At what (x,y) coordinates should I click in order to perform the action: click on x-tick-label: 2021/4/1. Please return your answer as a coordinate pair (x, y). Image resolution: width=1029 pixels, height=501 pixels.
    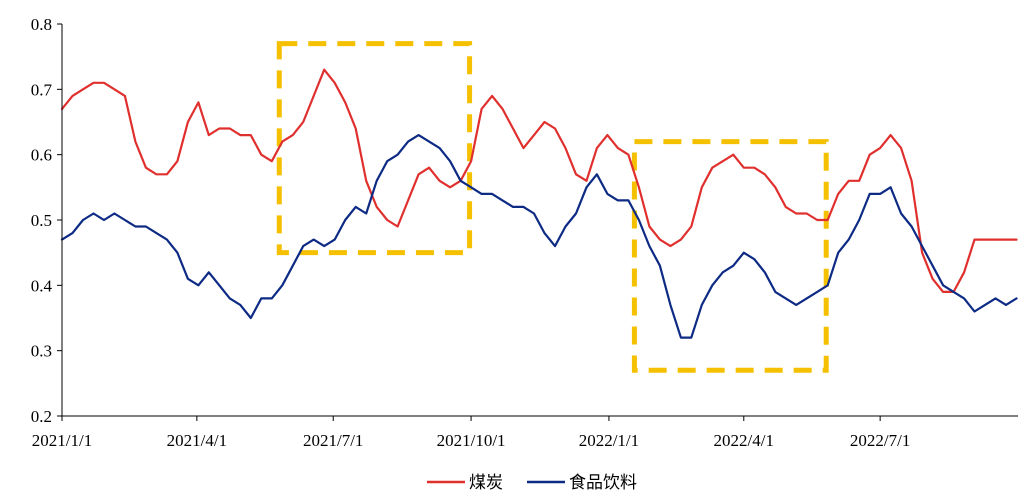
    Looking at the image, I should click on (197, 440).